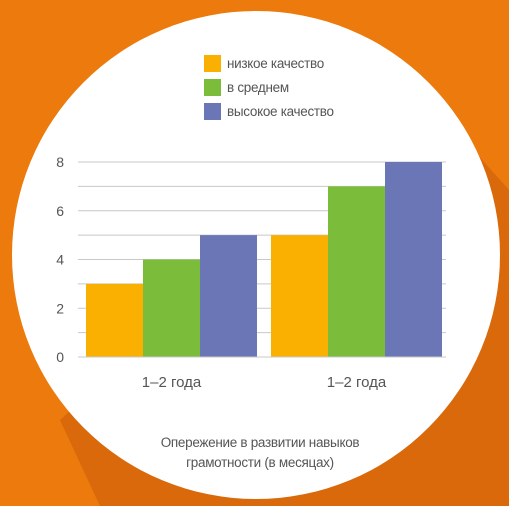 The width and height of the screenshot is (509, 506). I want to click on legend-swatch-low-quality, so click(212, 63).